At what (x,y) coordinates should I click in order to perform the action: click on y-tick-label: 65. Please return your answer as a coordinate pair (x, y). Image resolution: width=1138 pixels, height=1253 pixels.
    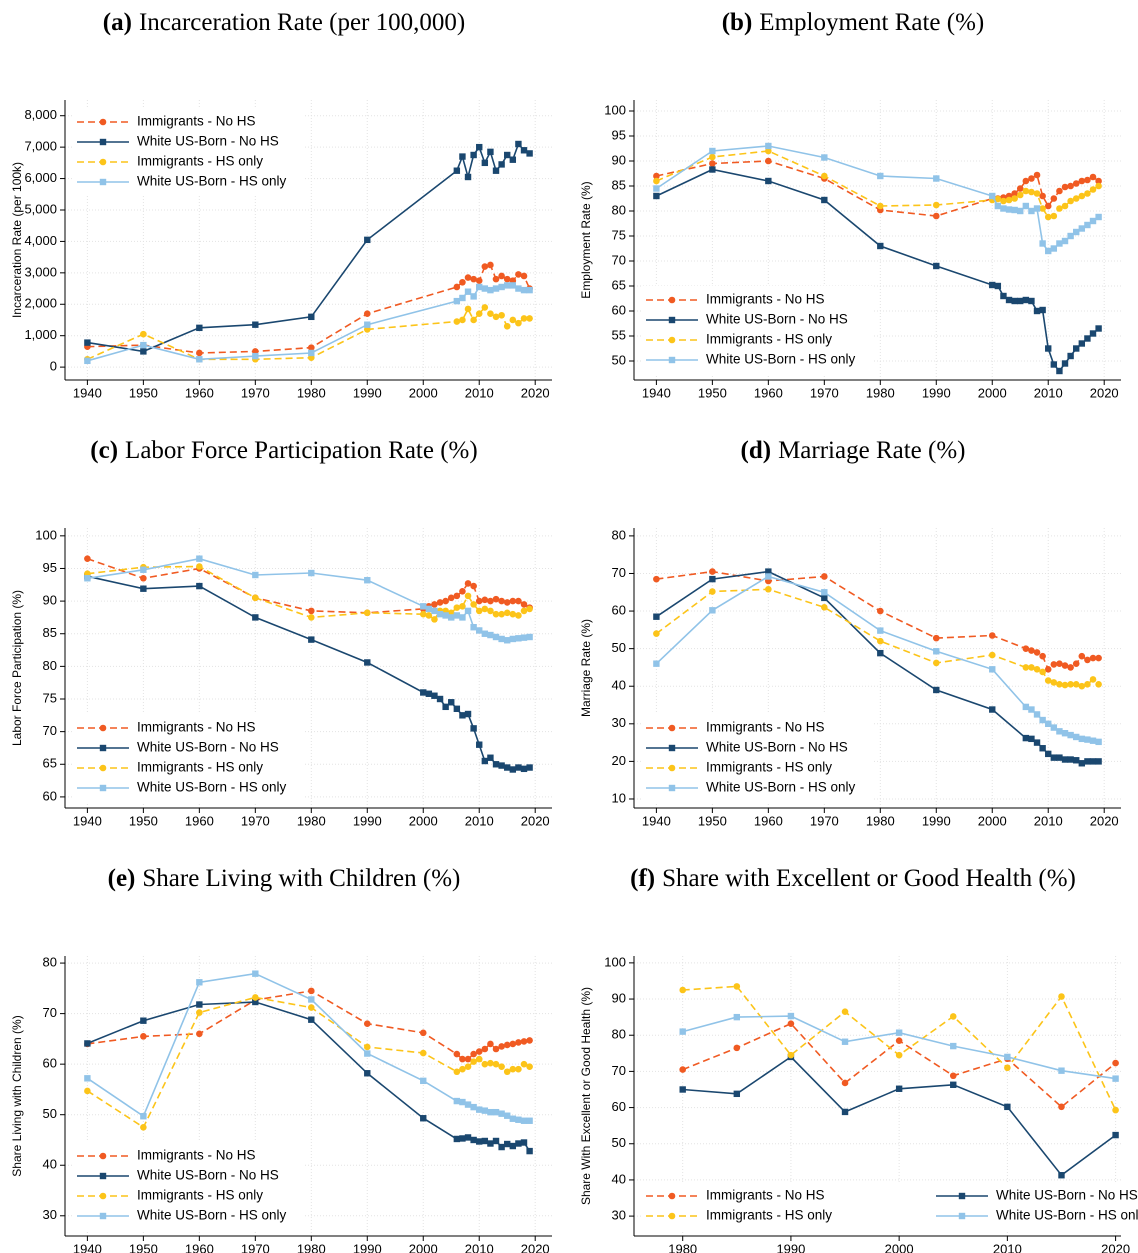
    Looking at the image, I should click on (619, 284).